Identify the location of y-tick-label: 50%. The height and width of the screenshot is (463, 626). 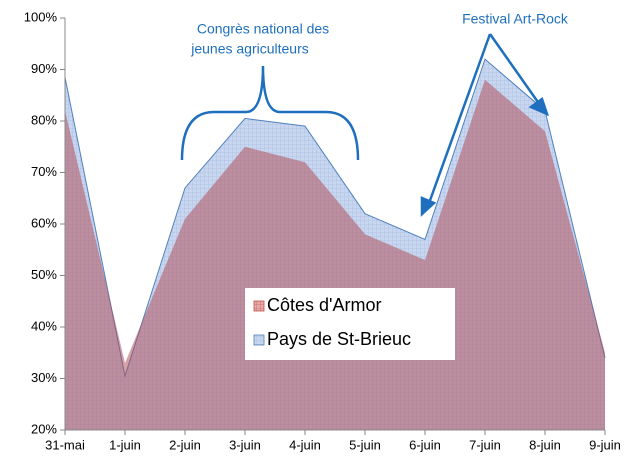
(44, 274).